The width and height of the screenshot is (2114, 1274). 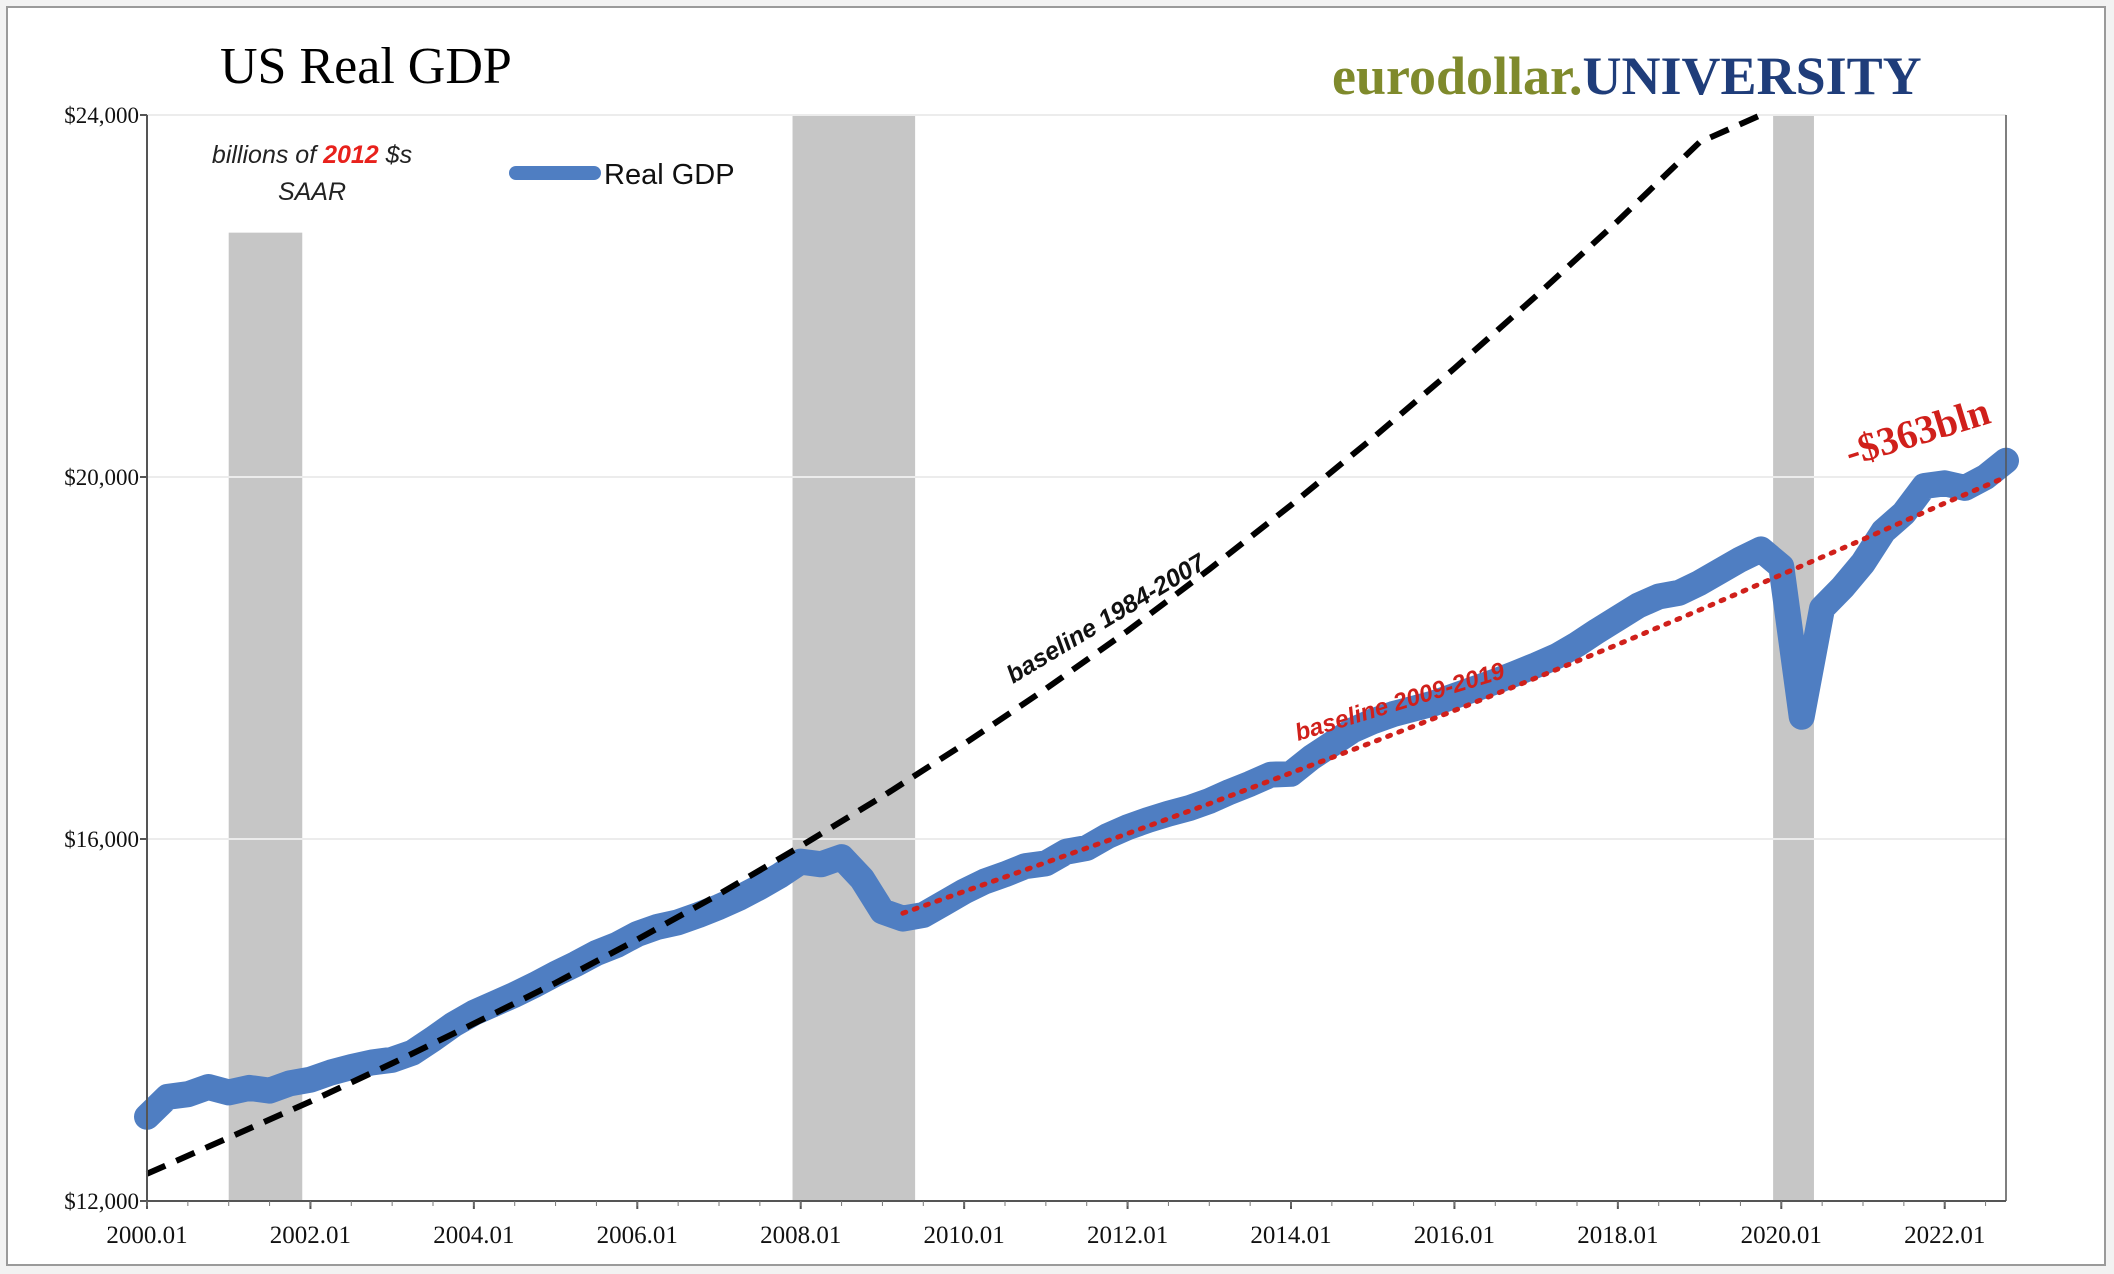 What do you see at coordinates (101, 115) in the screenshot?
I see `y-tick-label: $24,000` at bounding box center [101, 115].